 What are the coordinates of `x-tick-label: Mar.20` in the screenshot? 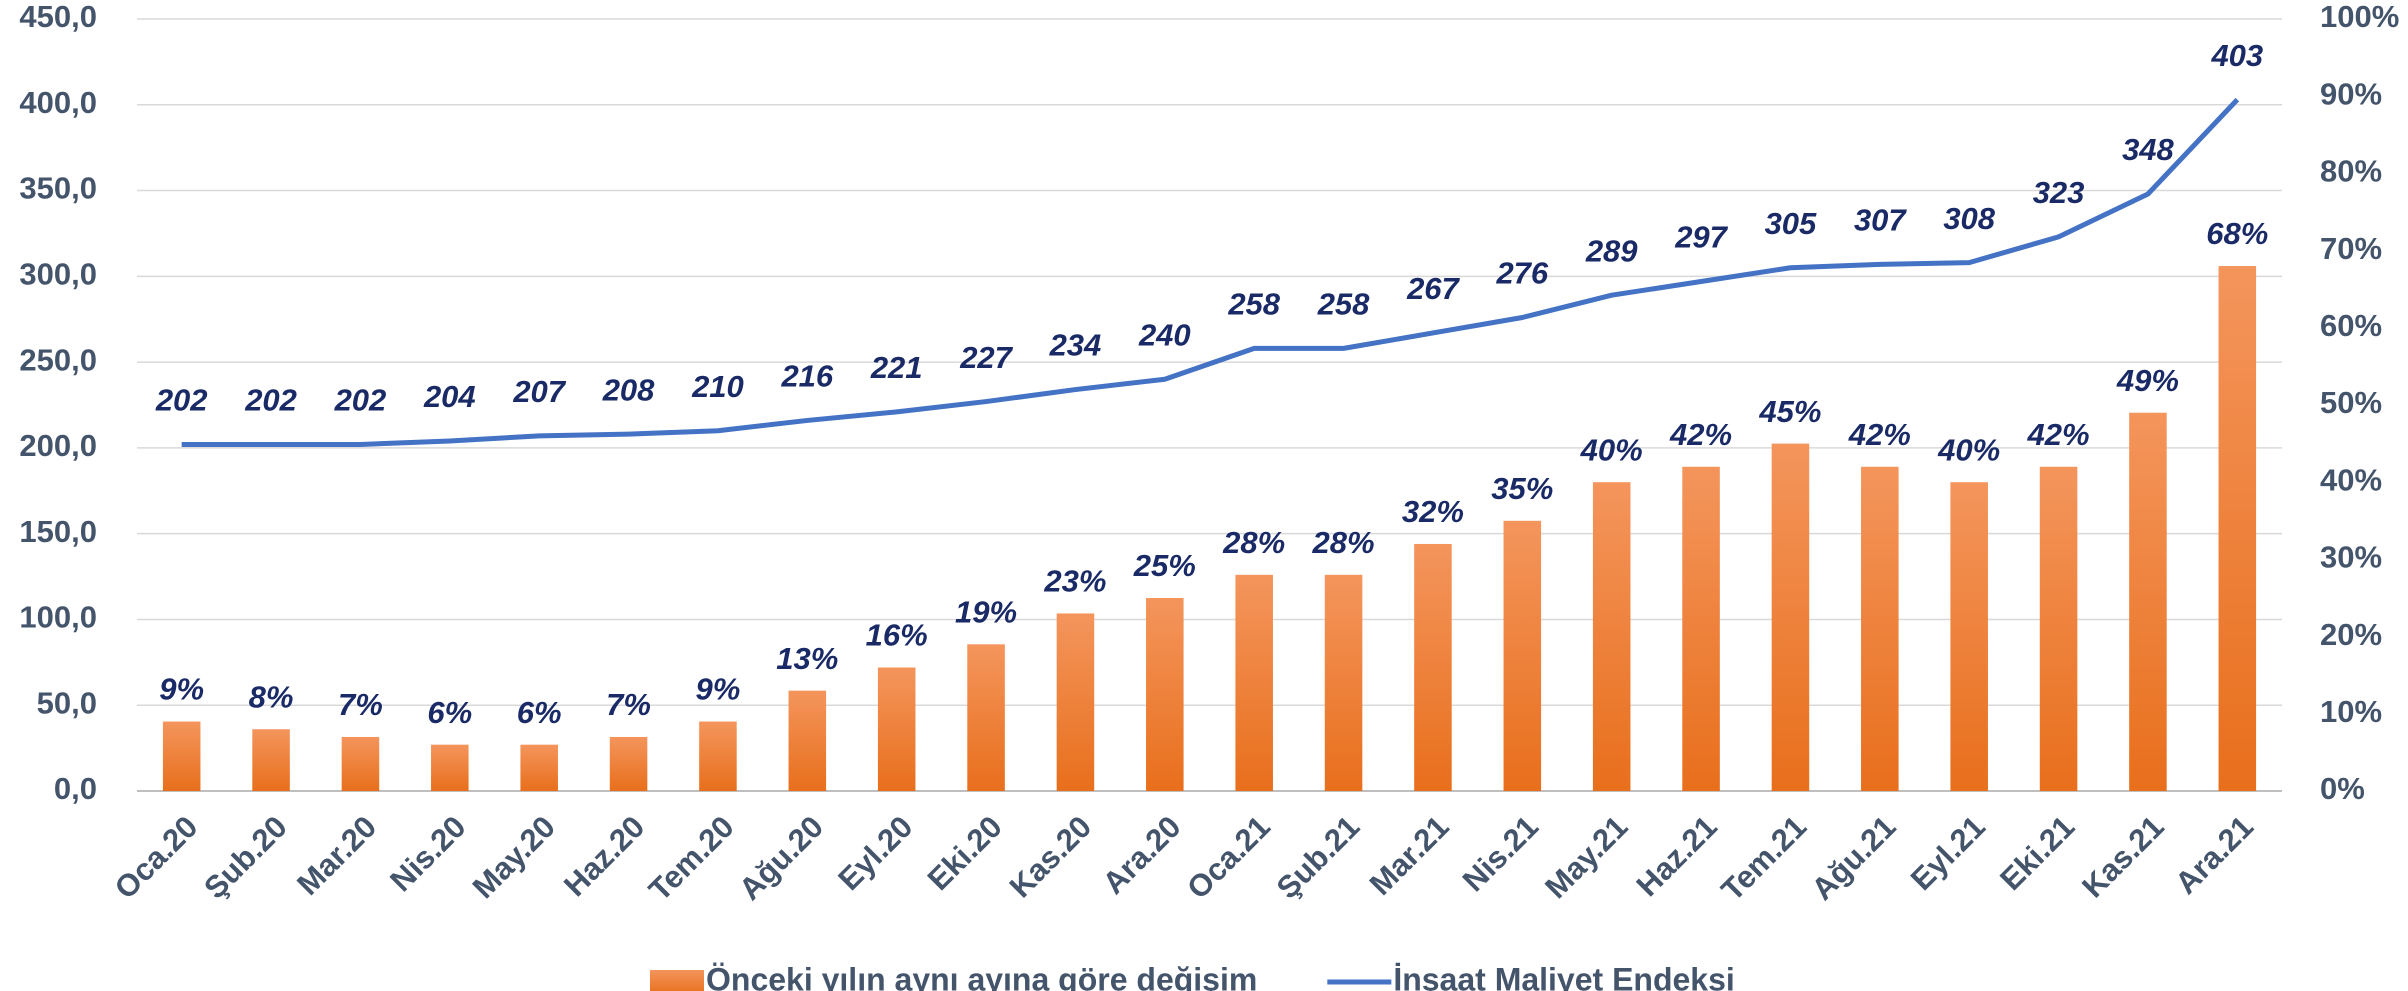 It's located at (336, 855).